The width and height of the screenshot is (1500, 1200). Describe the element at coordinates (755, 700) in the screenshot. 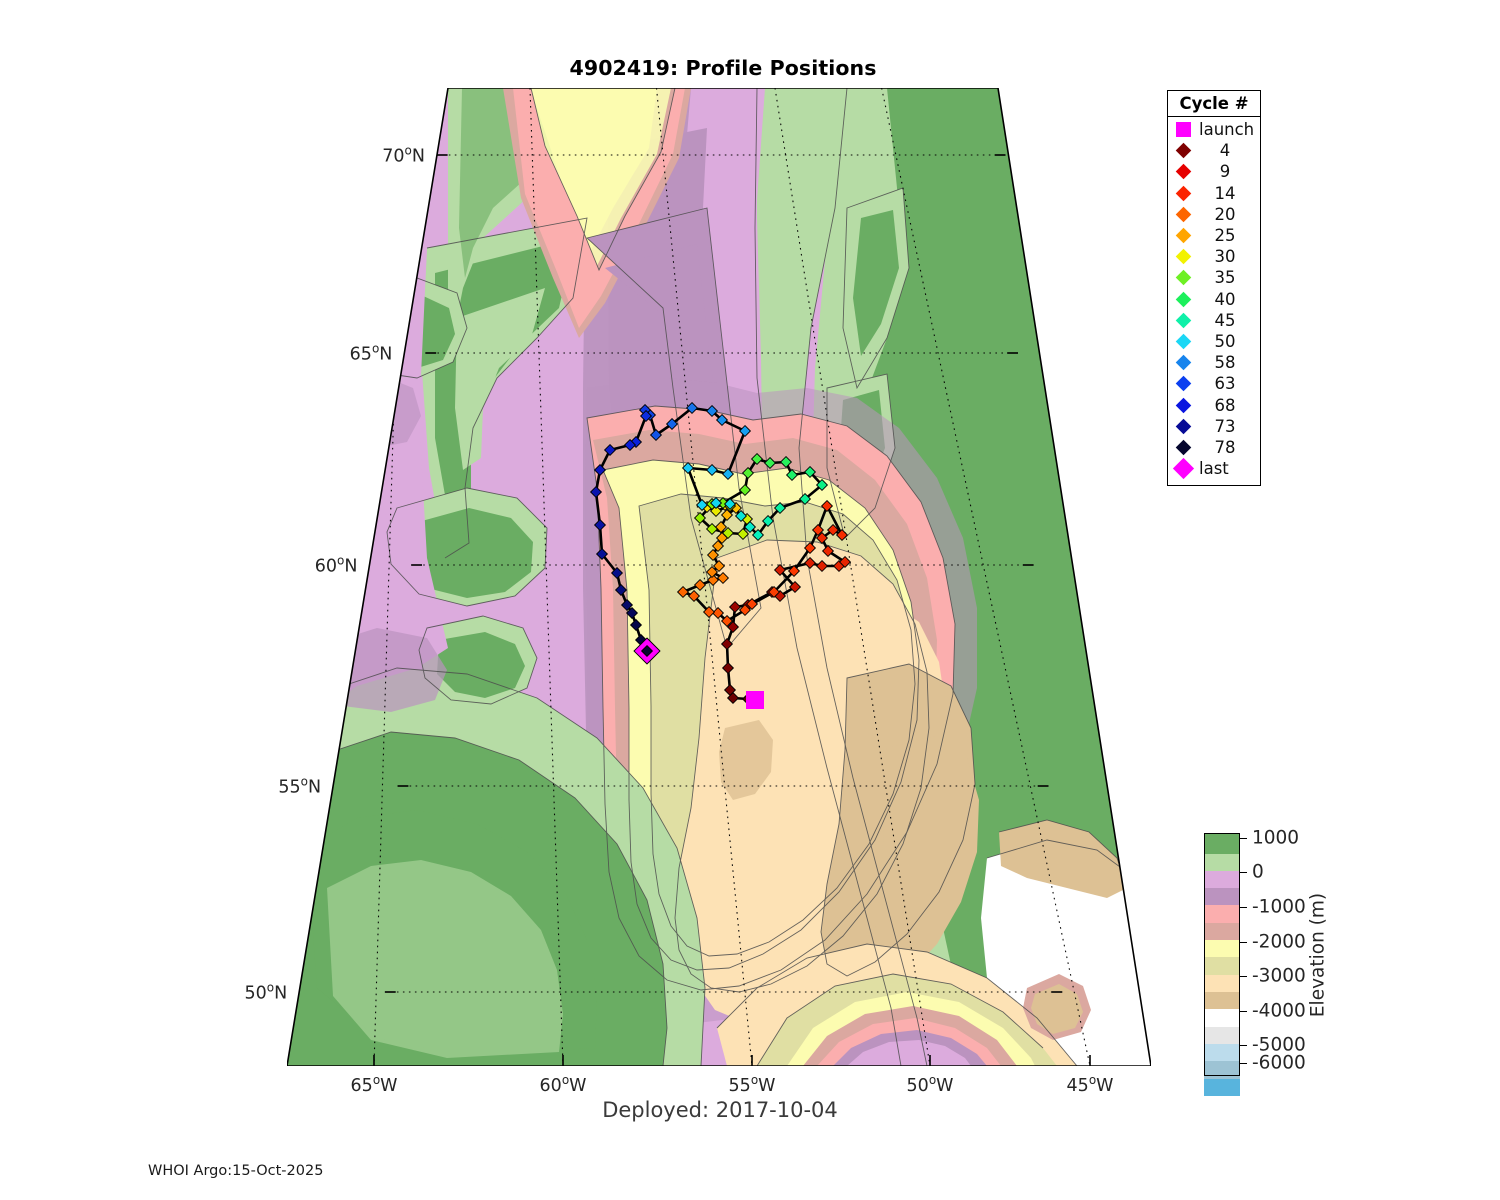

I see `launch-marker` at that location.